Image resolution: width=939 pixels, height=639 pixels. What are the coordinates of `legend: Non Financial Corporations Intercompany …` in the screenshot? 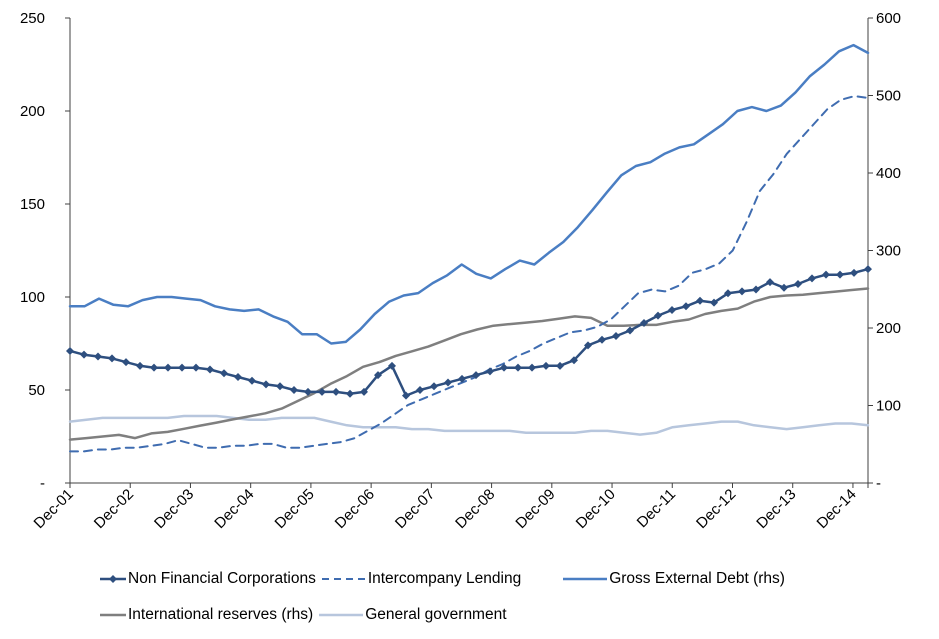 It's located at (510, 601).